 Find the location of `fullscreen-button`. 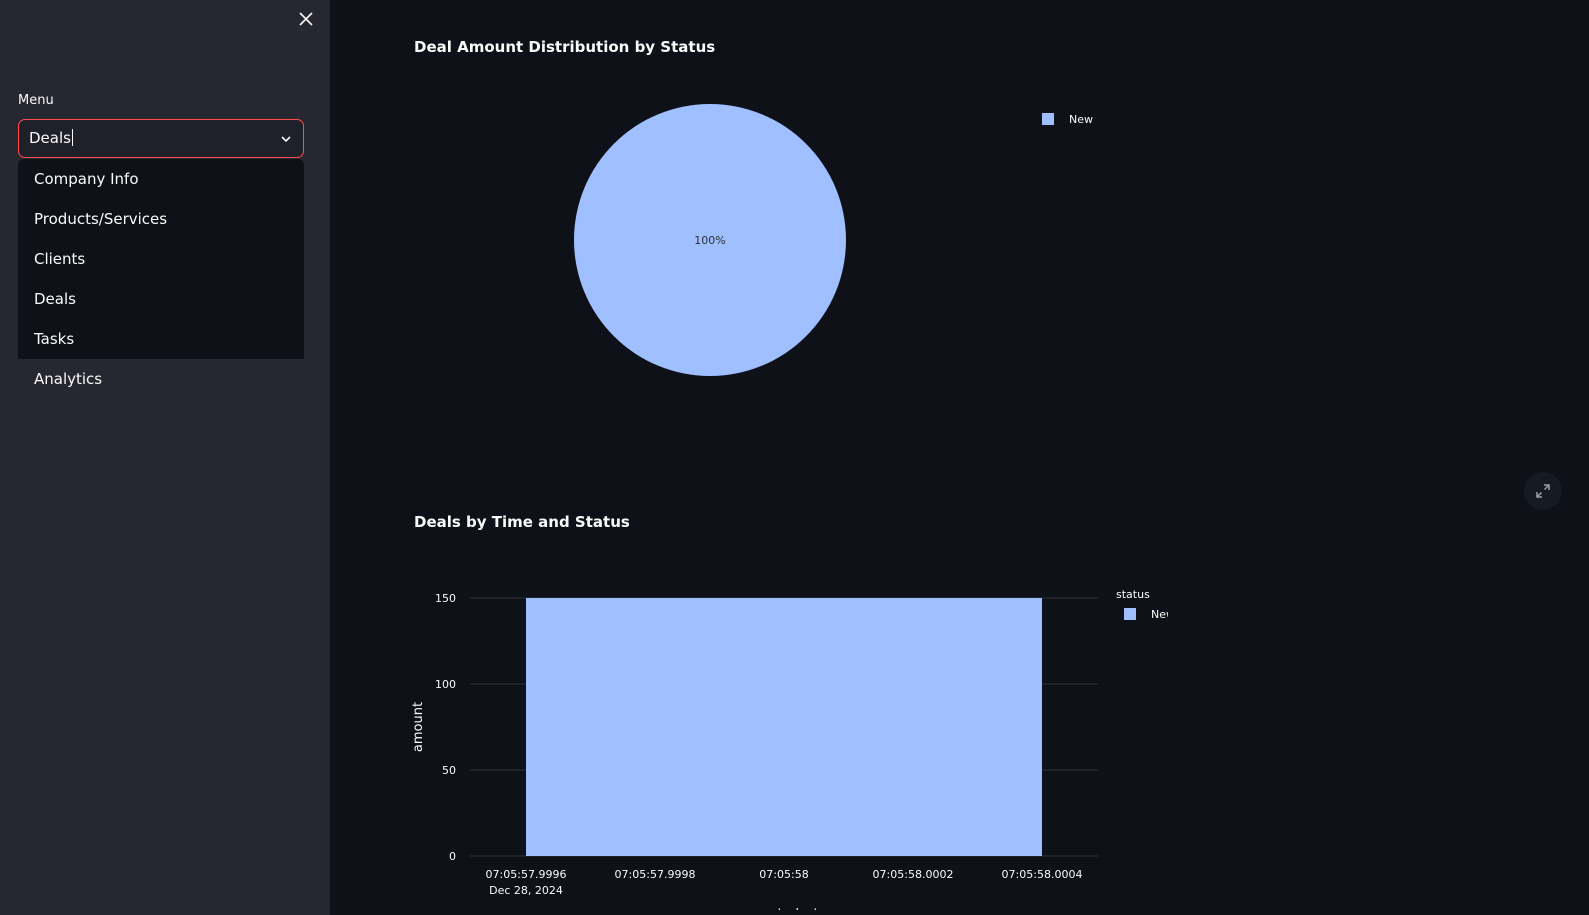

fullscreen-button is located at coordinates (1543, 491).